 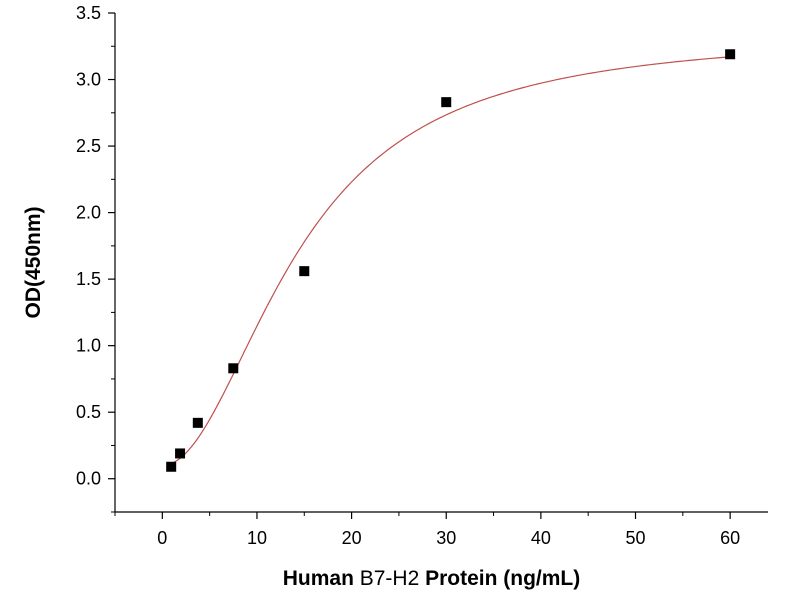 What do you see at coordinates (88, 146) in the screenshot?
I see `y-tick-label: 2.5` at bounding box center [88, 146].